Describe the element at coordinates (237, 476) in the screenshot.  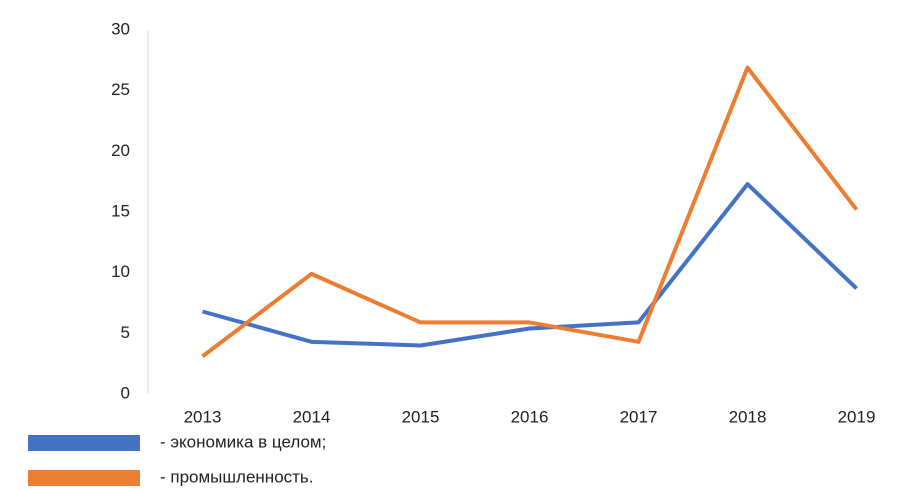
I see `legend-label: - промышленность.` at that location.